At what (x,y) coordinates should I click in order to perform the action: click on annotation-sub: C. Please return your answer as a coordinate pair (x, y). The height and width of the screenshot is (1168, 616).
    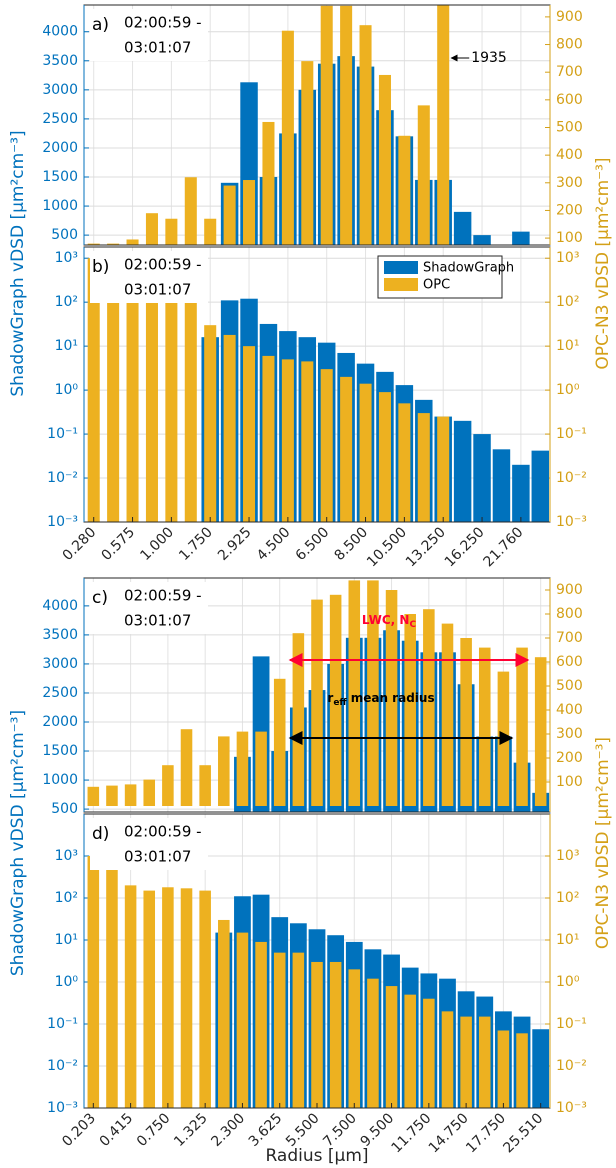
    Looking at the image, I should click on (412, 625).